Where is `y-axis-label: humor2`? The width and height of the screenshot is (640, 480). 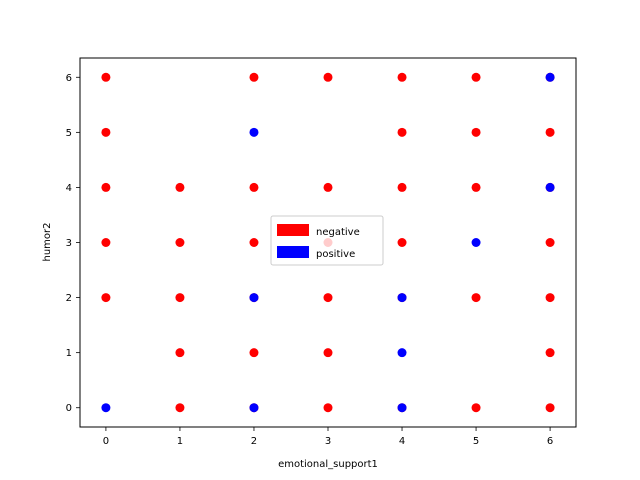
y-axis-label: humor2 is located at coordinates (47, 241).